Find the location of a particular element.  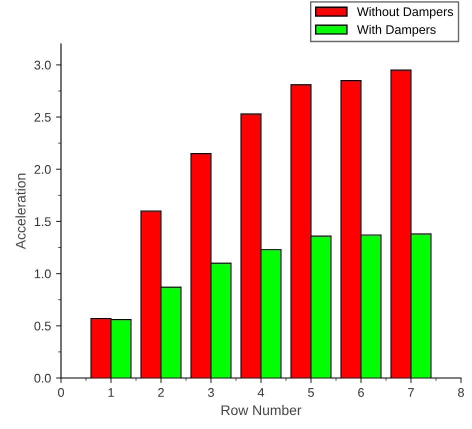

x-tick-label: 6 is located at coordinates (361, 392).